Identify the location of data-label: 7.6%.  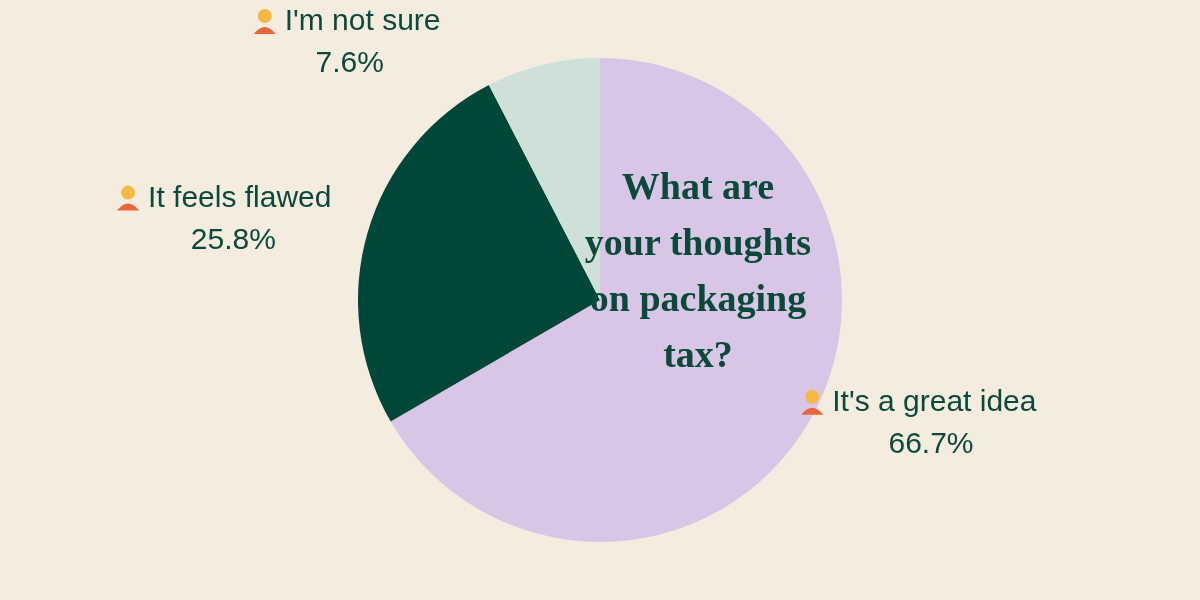
(349, 61).